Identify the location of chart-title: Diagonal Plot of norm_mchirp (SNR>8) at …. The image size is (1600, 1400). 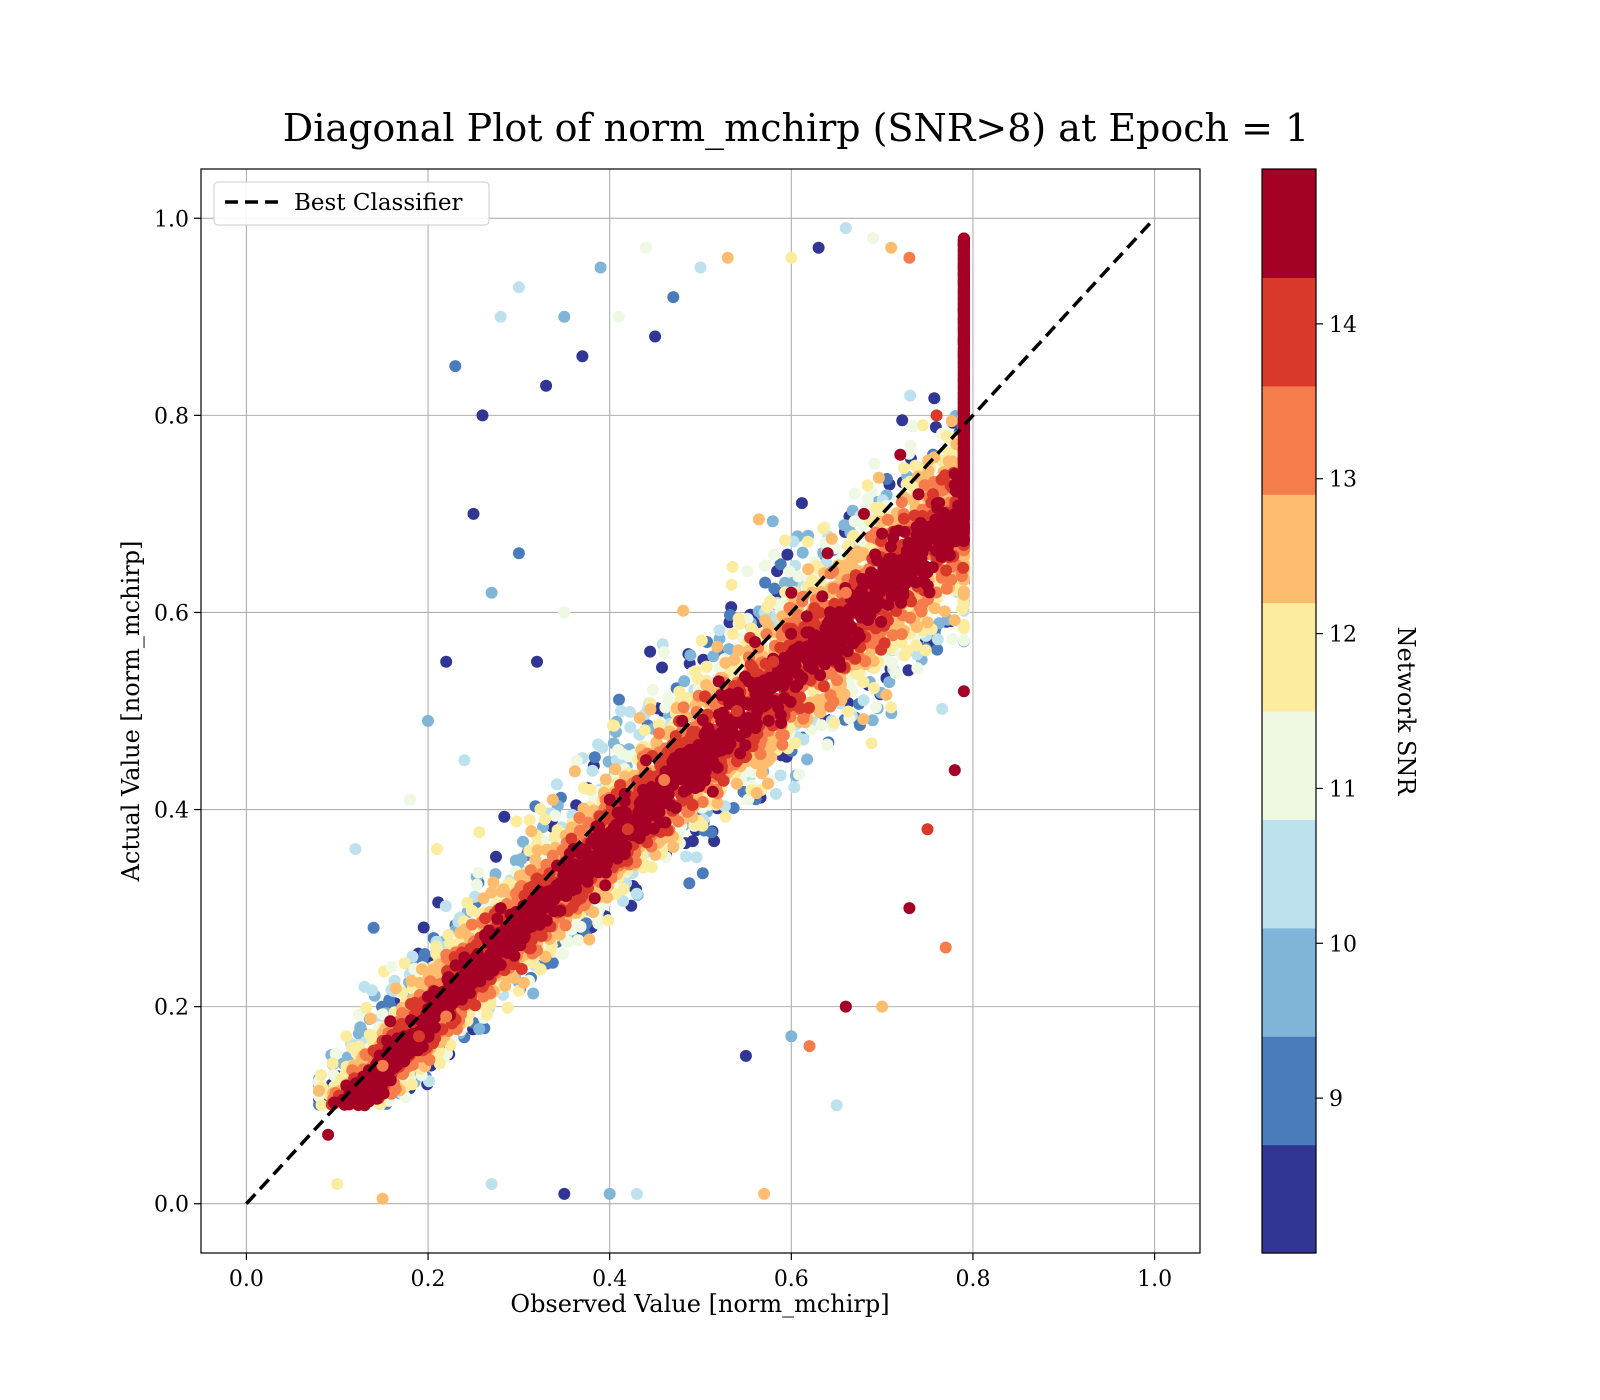
(796, 128).